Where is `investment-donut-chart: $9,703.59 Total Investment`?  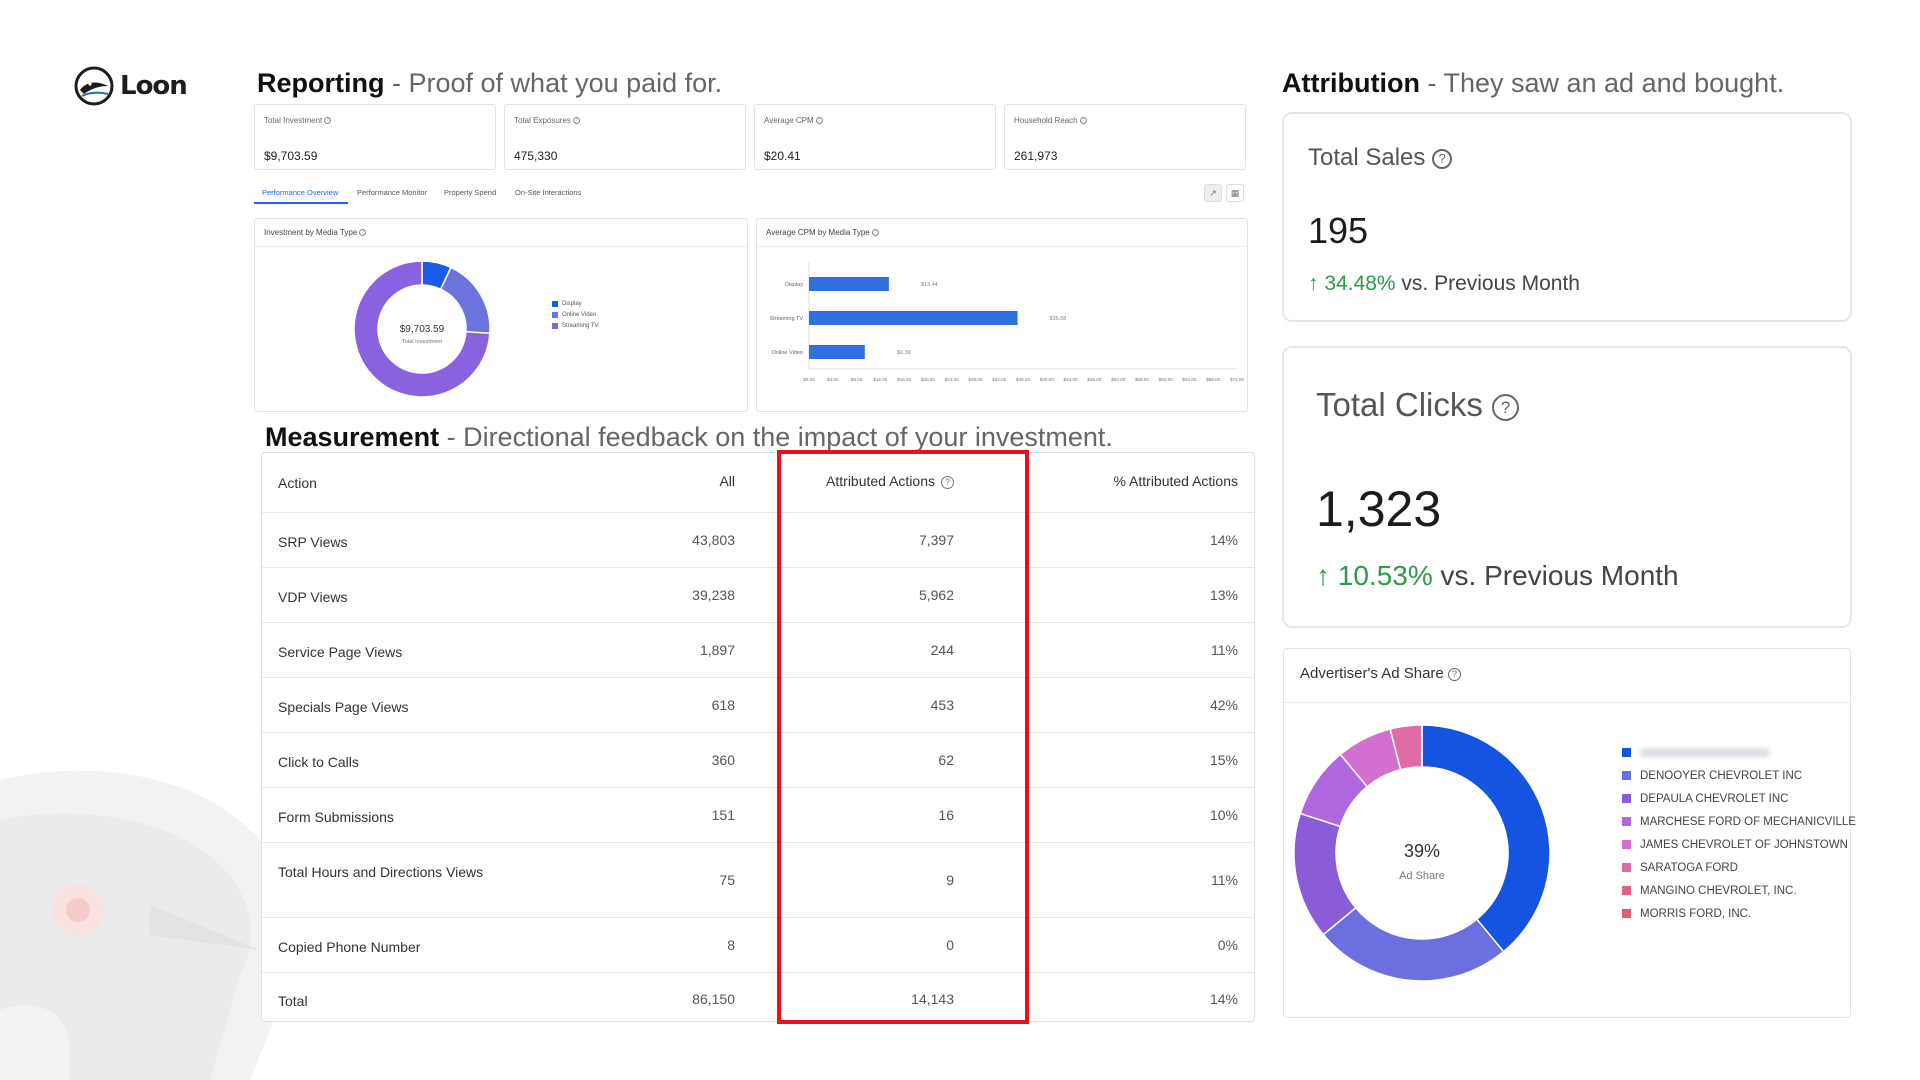
investment-donut-chart: $9,703.59 Total Investment is located at coordinates (422, 329).